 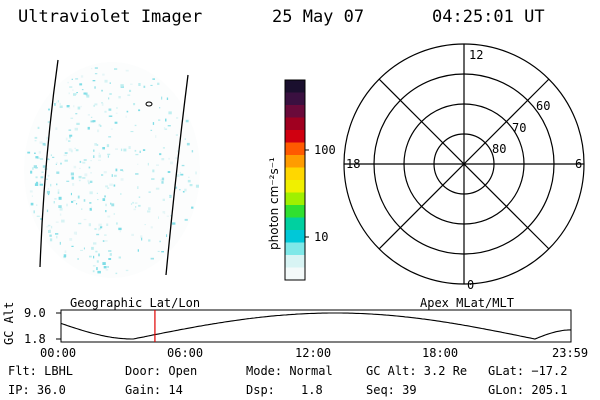 I want to click on x-tick-2359: 23:59, so click(x=570, y=353).